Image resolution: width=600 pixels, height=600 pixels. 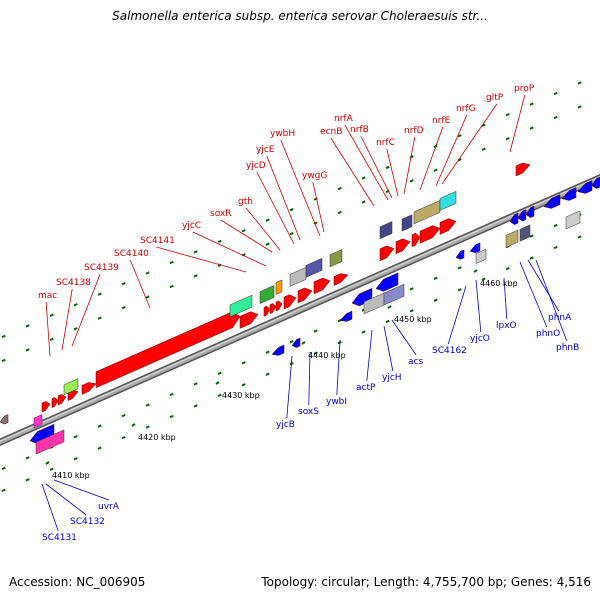 I want to click on gene-label-nrfc: nrfC, so click(x=385, y=143).